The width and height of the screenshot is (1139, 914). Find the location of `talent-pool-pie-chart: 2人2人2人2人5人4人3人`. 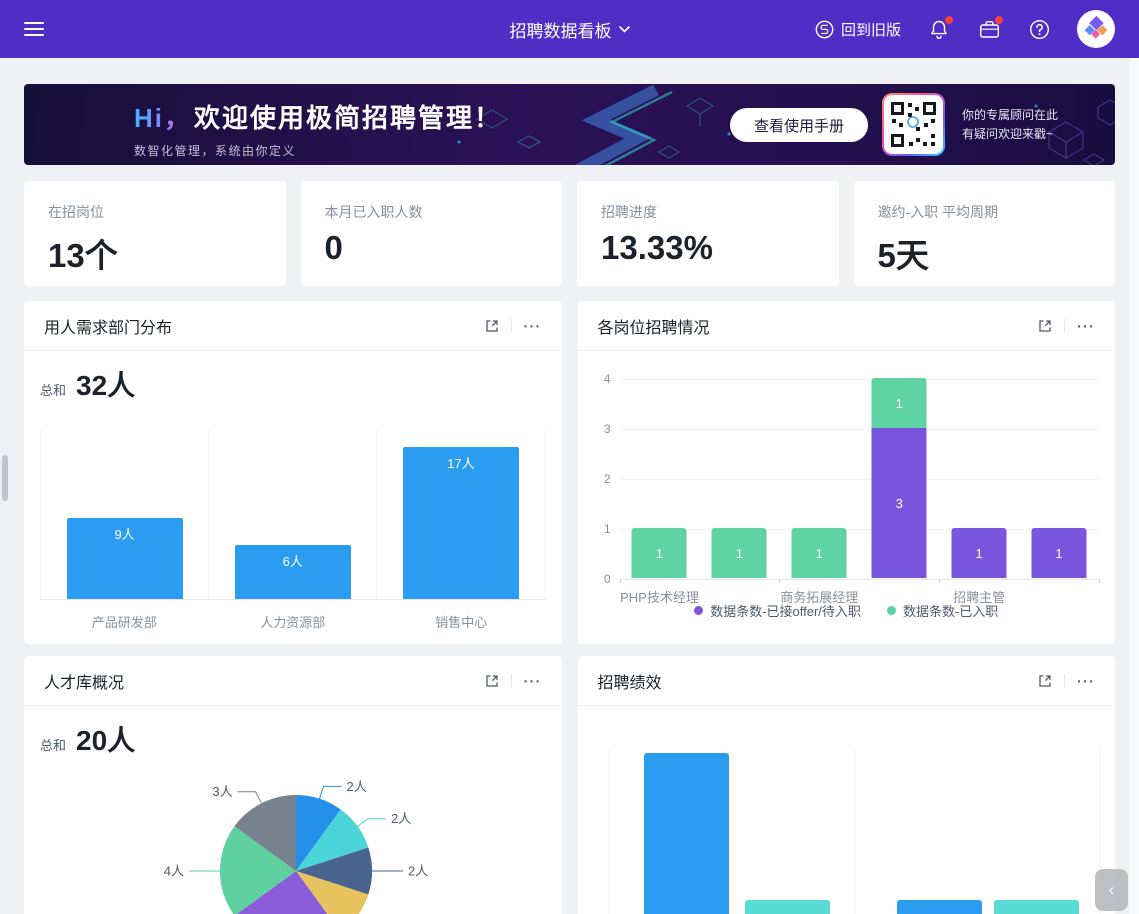

talent-pool-pie-chart: 2人2人2人2人5人4人3人 is located at coordinates (293, 836).